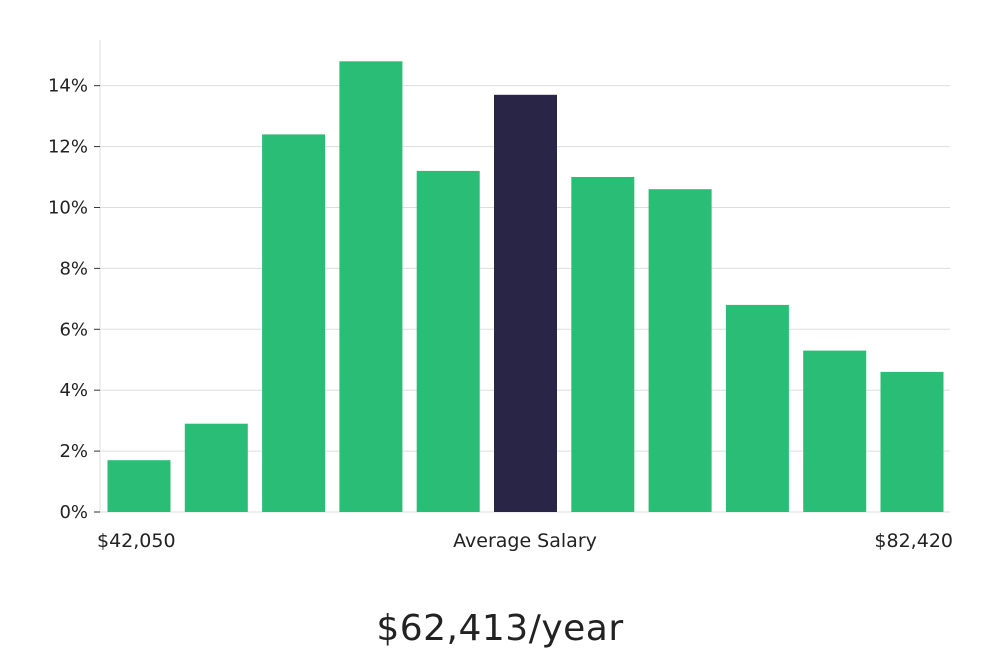  I want to click on x-axis-labels: $42,050 Average Salary $82,420, so click(525, 541).